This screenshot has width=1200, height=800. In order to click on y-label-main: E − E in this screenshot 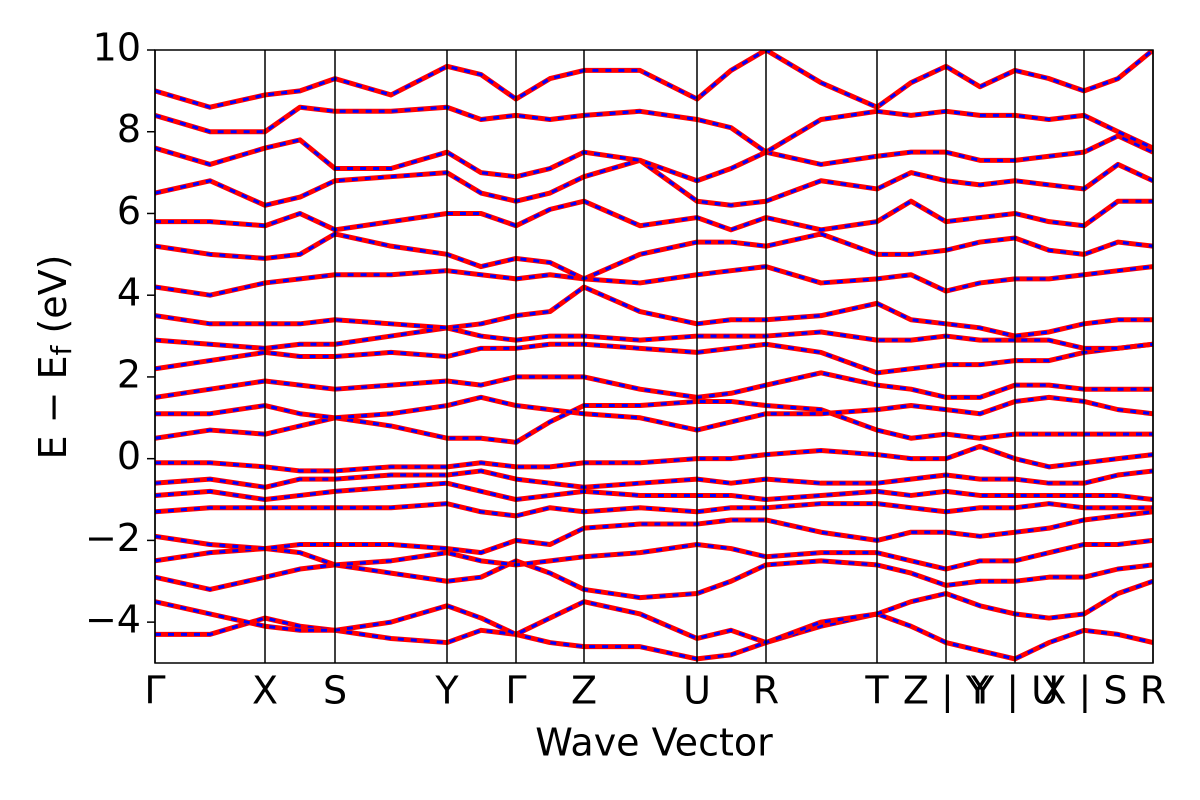, I will do `click(53, 407)`.